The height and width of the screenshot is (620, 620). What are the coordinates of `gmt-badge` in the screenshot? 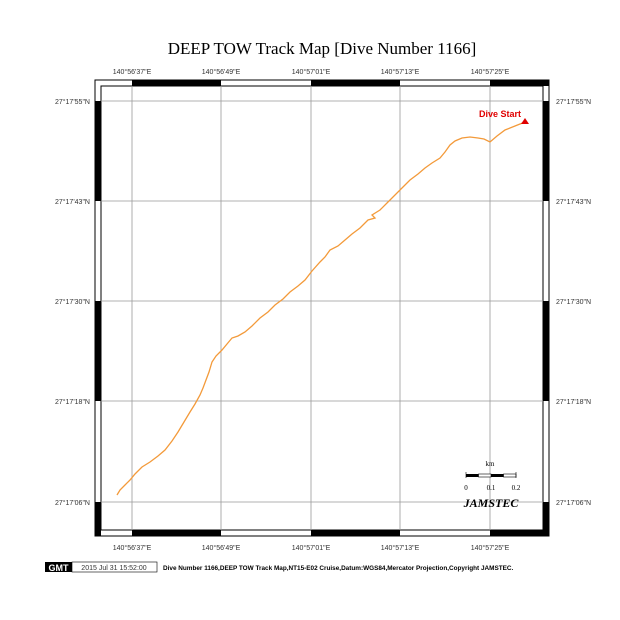 It's located at (58, 567).